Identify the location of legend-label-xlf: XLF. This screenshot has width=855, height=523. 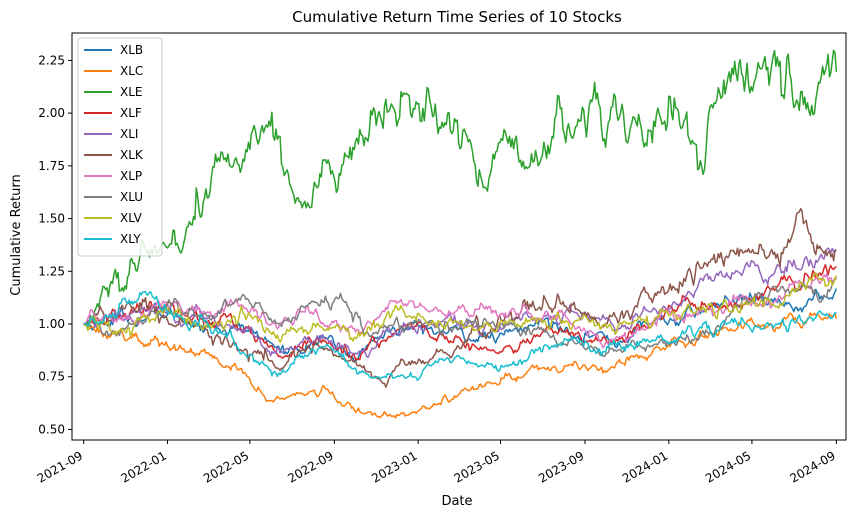
(131, 113).